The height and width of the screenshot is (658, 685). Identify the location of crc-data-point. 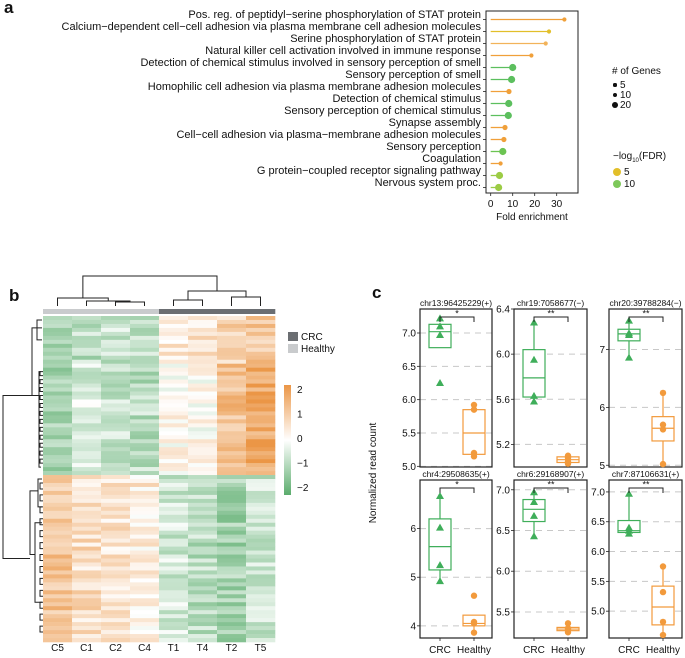
(534, 535).